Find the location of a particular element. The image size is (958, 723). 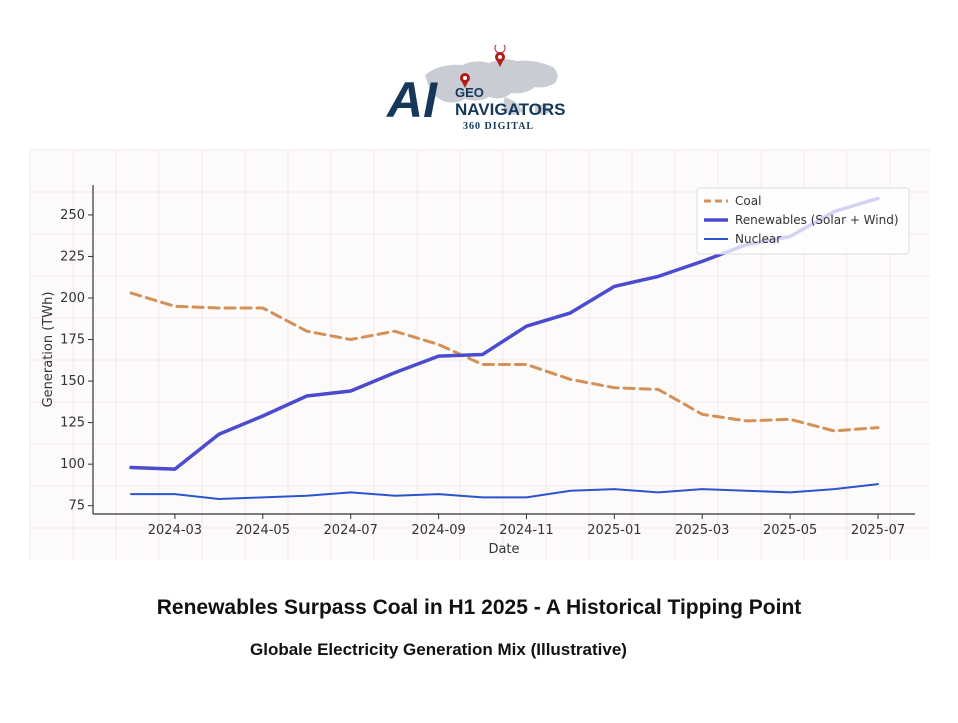

y-tick-label: 125 is located at coordinates (72, 423).